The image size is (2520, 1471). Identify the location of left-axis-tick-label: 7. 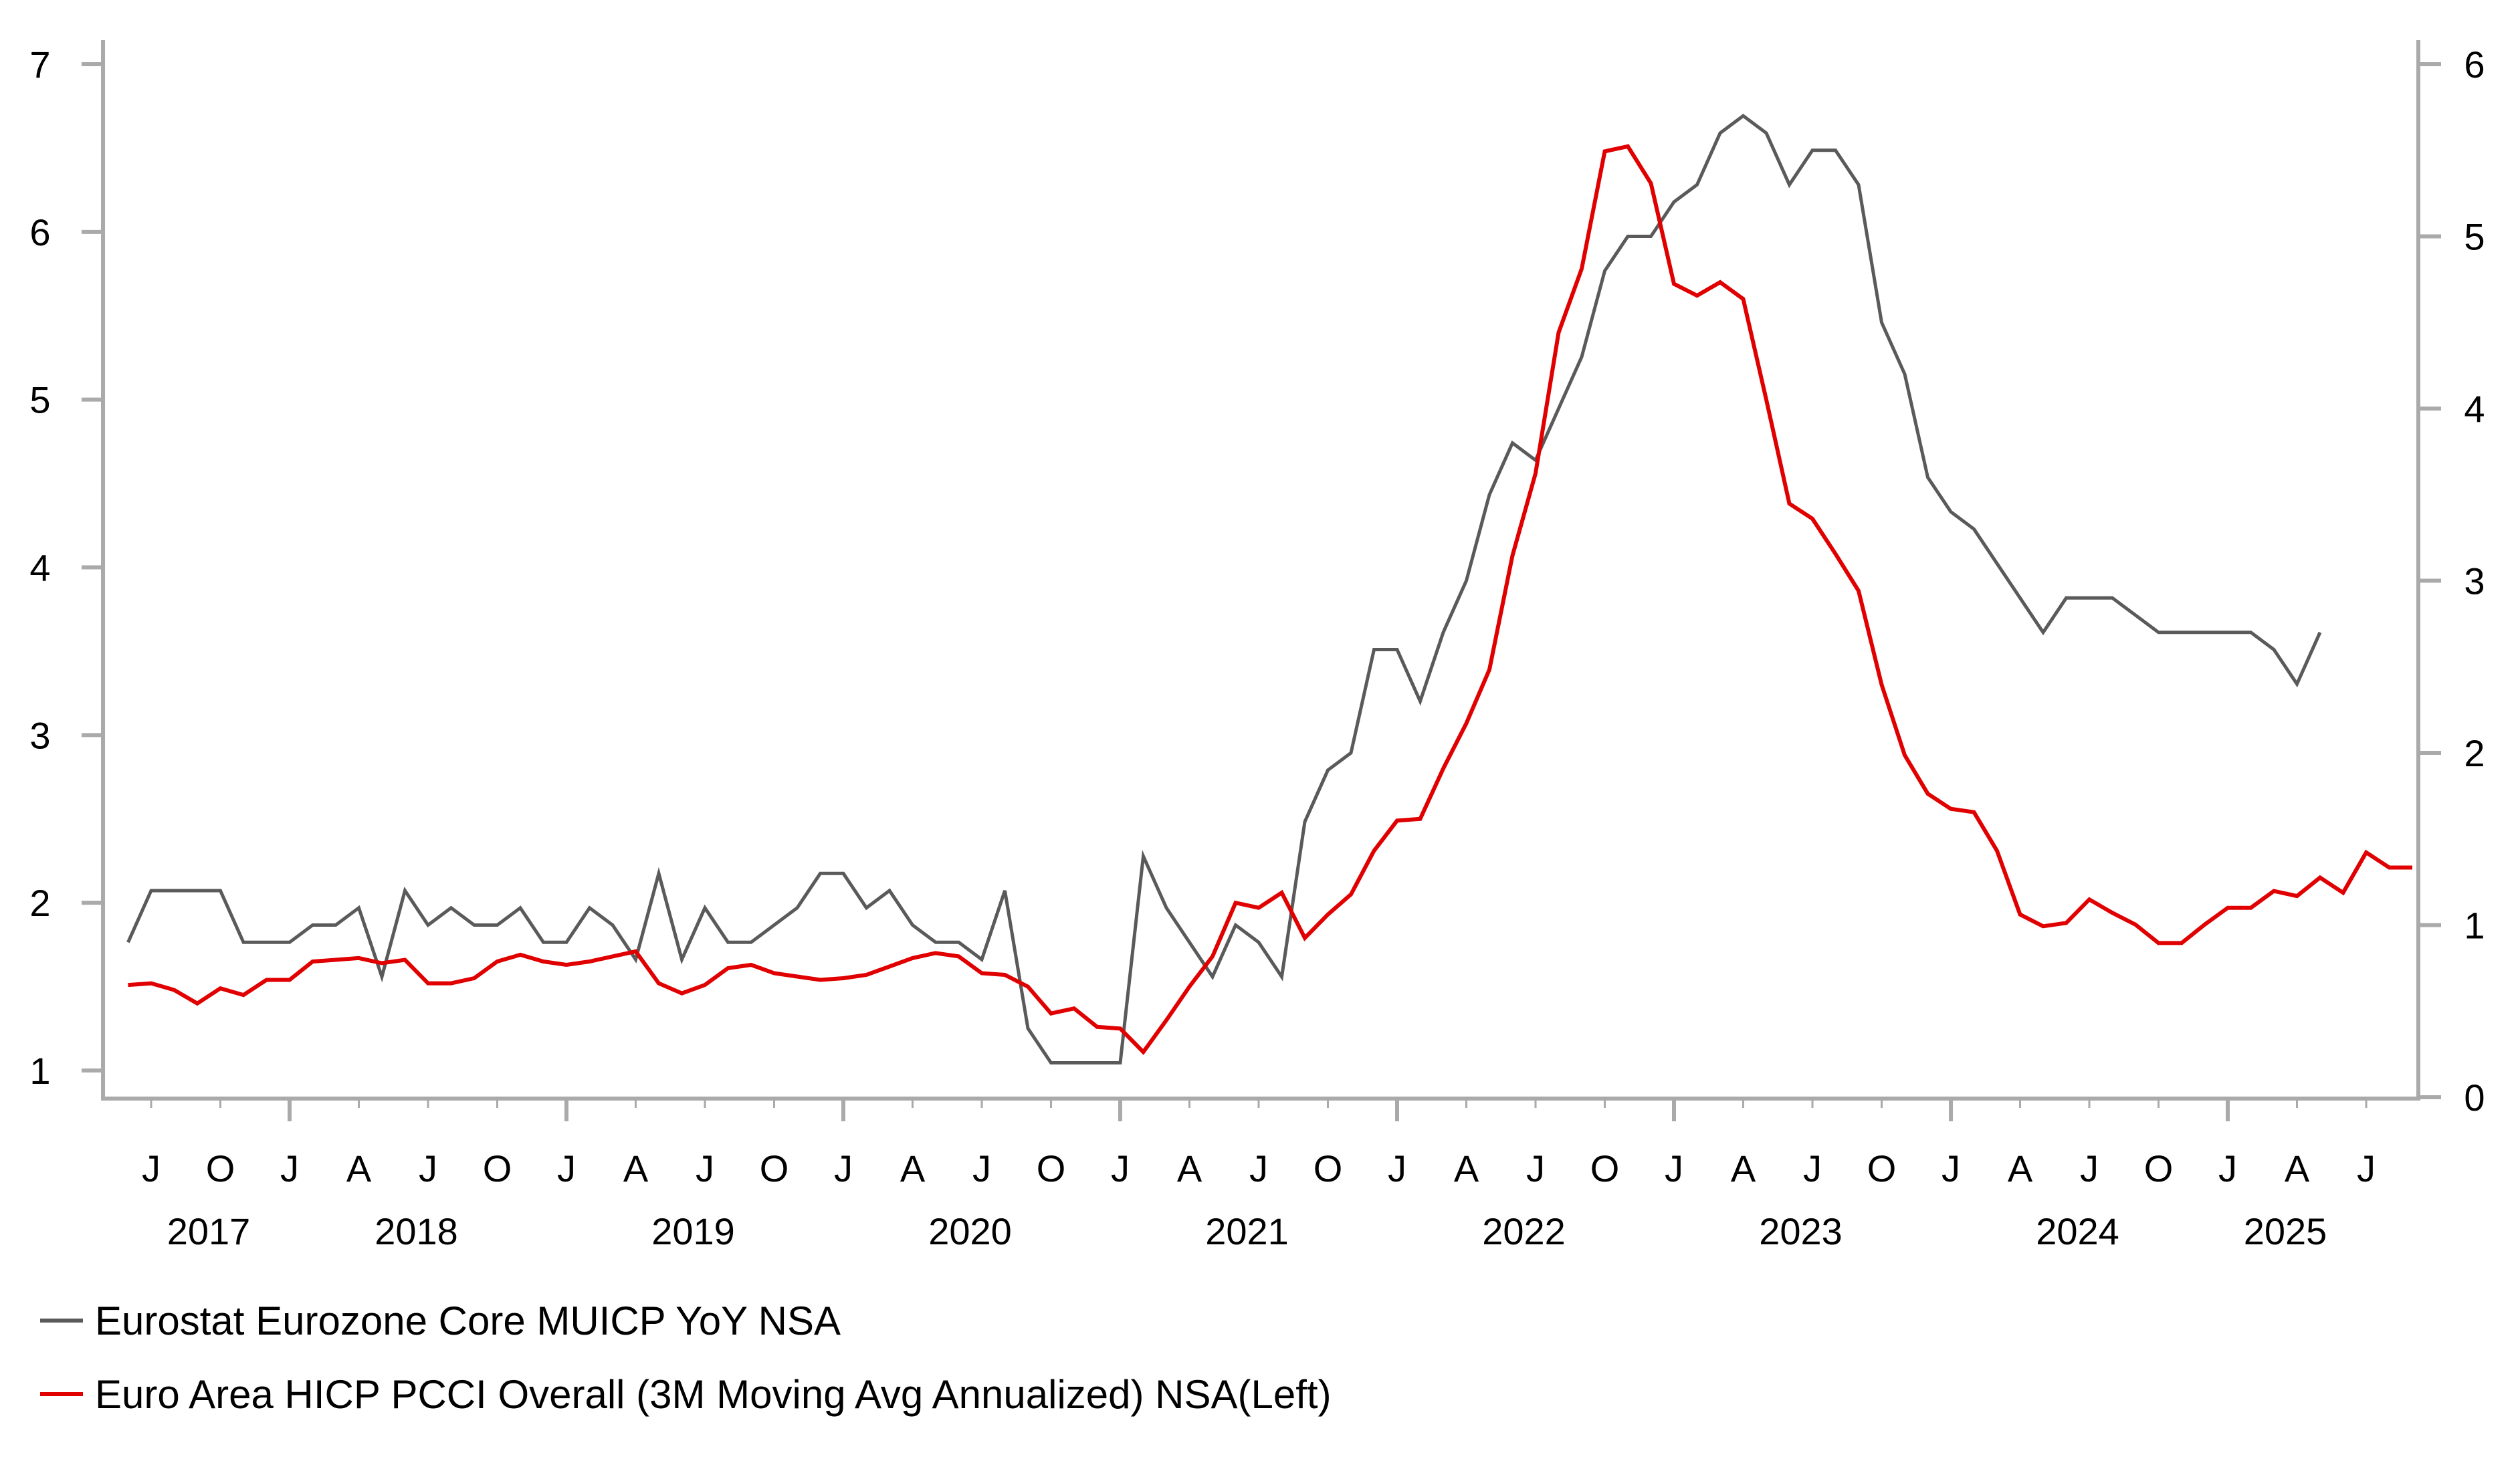
(39, 64).